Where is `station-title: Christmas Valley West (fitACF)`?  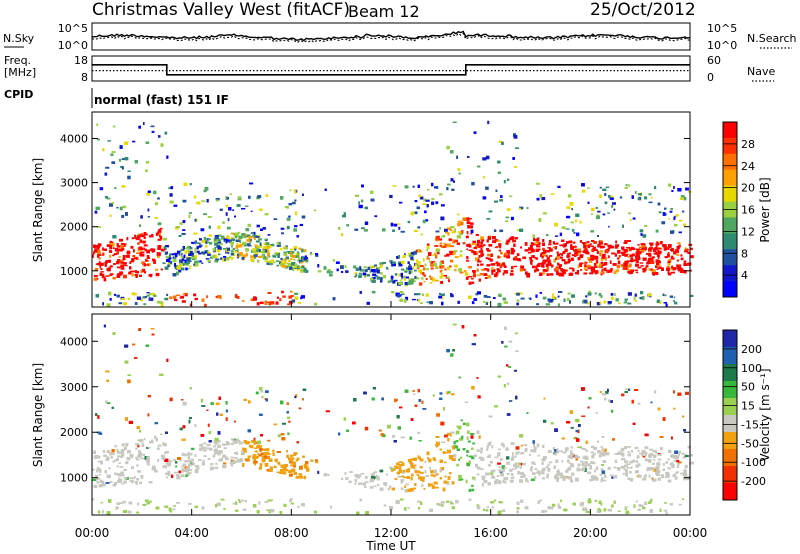 station-title: Christmas Valley West (fitACF) is located at coordinates (221, 10).